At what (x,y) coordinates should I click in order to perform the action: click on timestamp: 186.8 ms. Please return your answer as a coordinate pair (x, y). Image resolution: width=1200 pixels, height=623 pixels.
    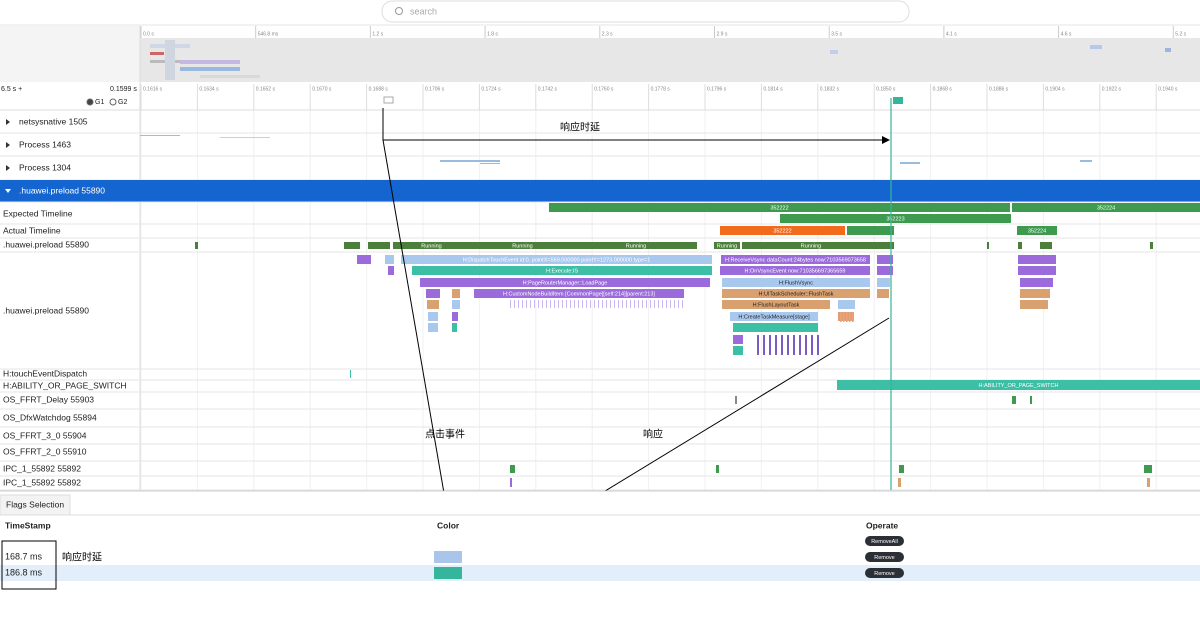
    Looking at the image, I should click on (24, 572).